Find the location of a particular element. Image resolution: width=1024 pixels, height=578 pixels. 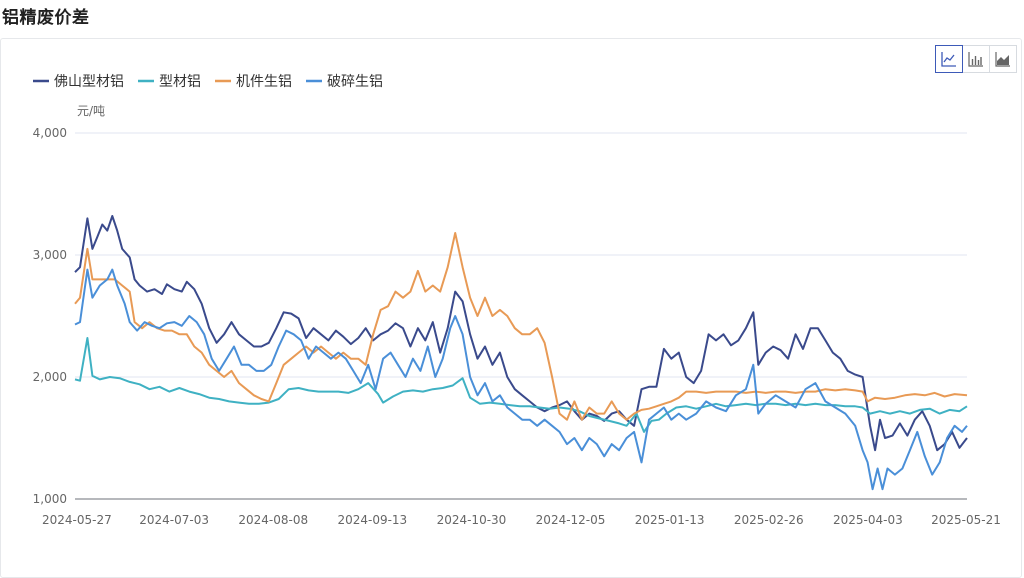

chart-type-toolbar is located at coordinates (976, 59).